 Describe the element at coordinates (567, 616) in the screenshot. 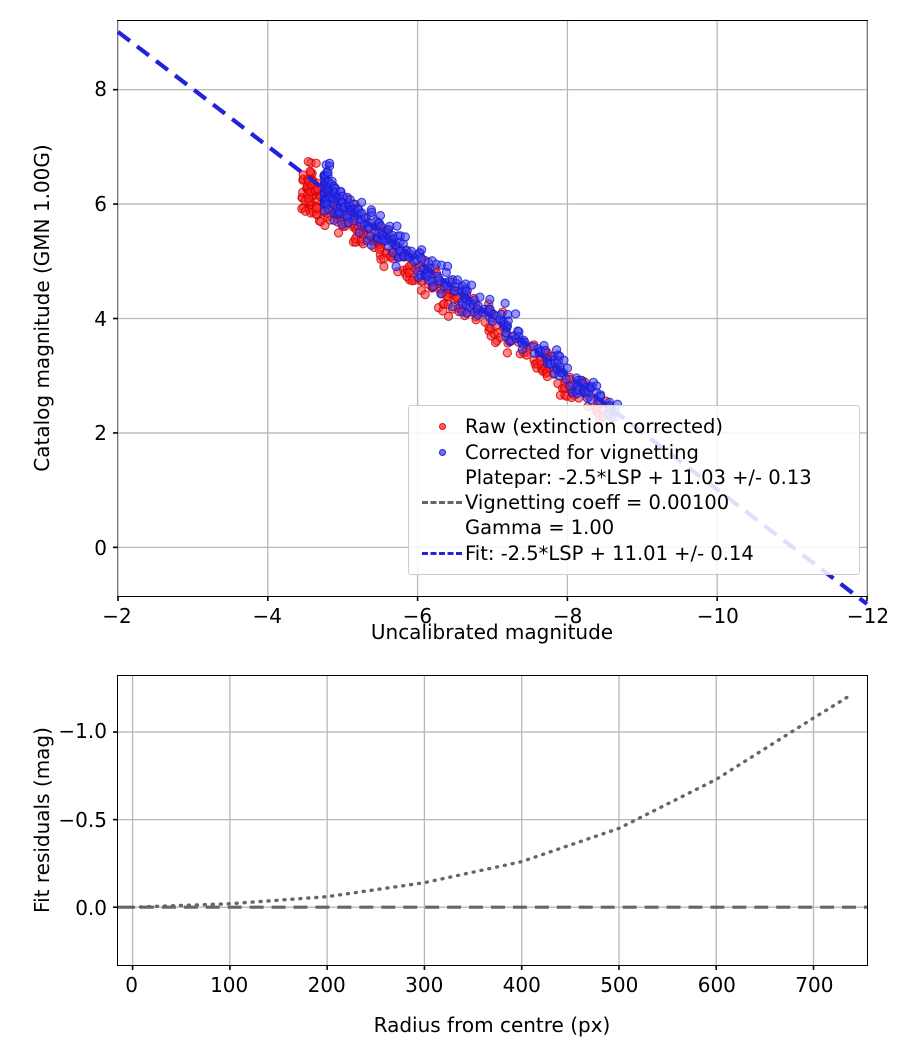

I see `top-panel-x-tick: −8` at that location.